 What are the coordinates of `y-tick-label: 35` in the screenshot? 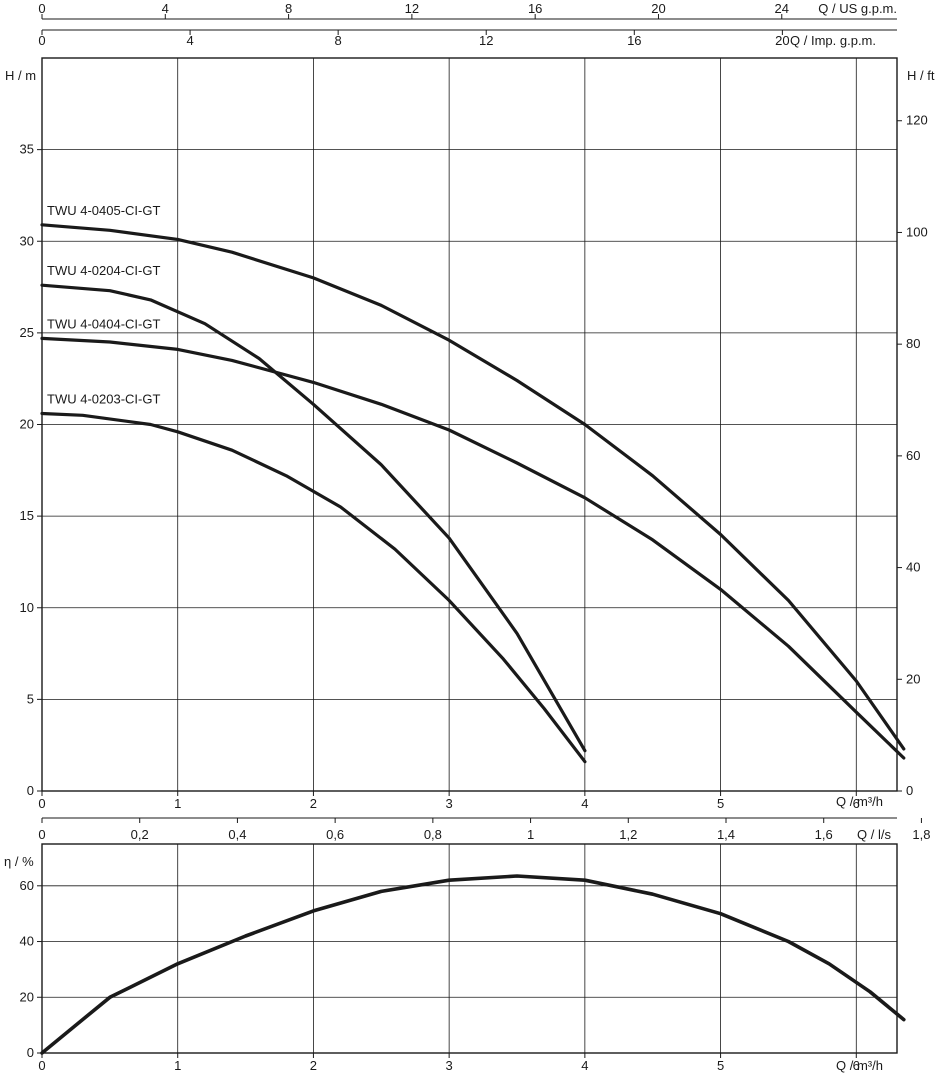 It's located at (27, 149).